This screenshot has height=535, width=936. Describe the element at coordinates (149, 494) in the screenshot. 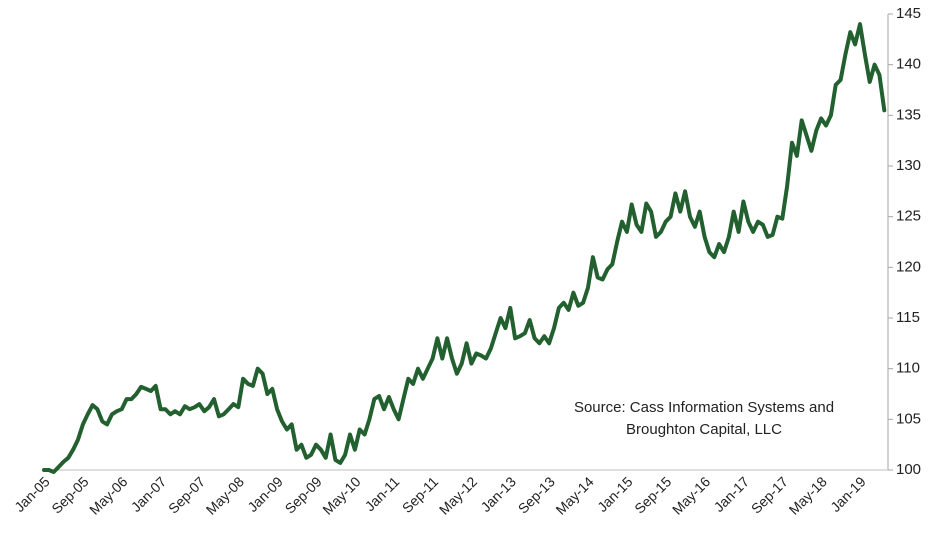

I see `x-tick-label: Jan-07` at that location.